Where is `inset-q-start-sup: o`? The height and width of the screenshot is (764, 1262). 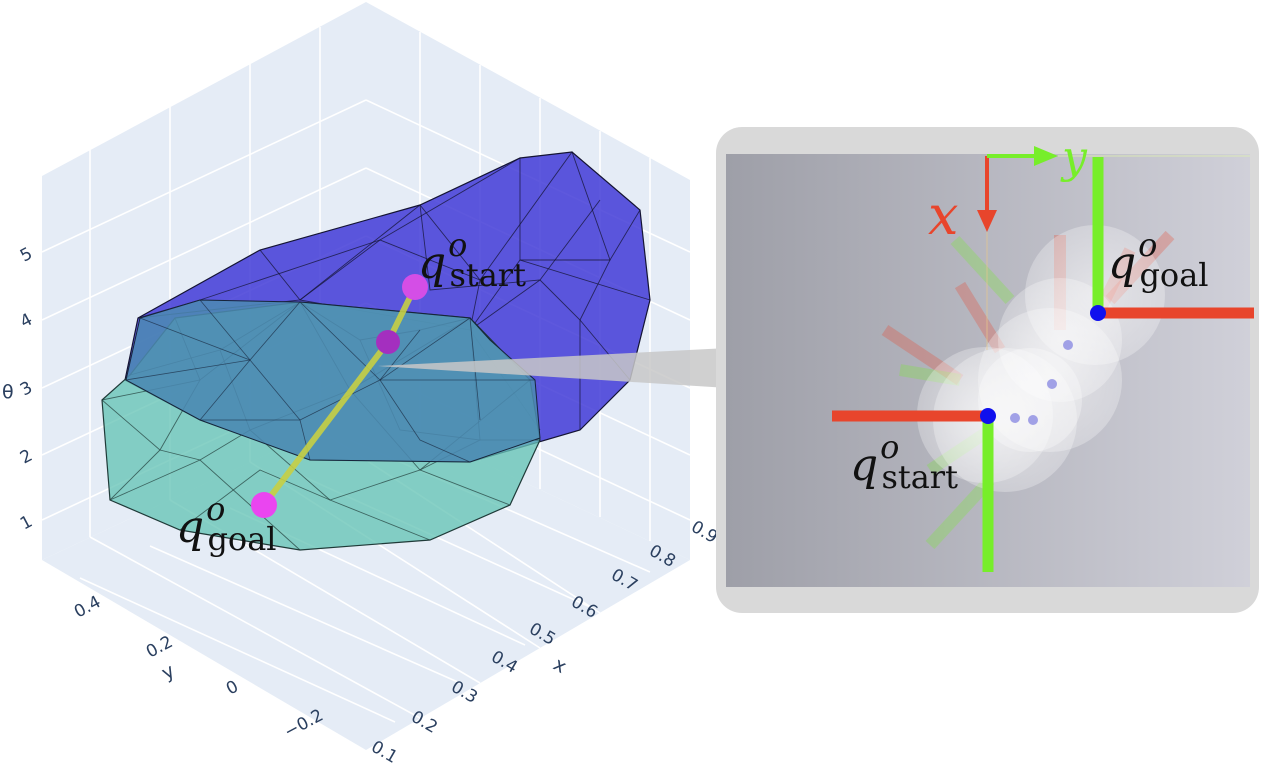
inset-q-start-sup: o is located at coordinates (889, 447).